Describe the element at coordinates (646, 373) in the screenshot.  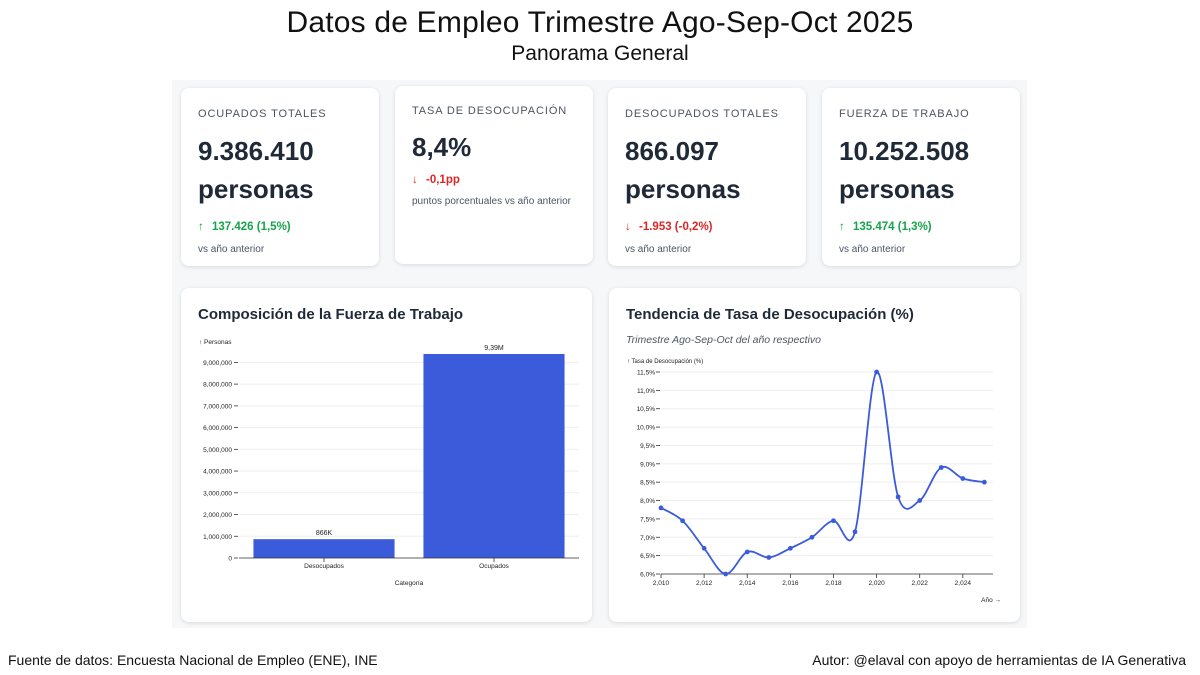
I see `y-tick-label: 11,5%` at that location.